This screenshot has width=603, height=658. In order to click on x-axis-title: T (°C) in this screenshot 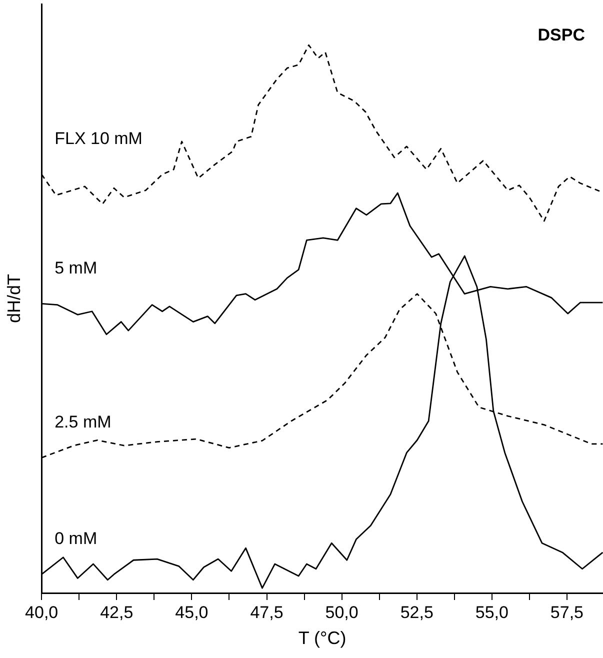, I will do `click(322, 638)`.